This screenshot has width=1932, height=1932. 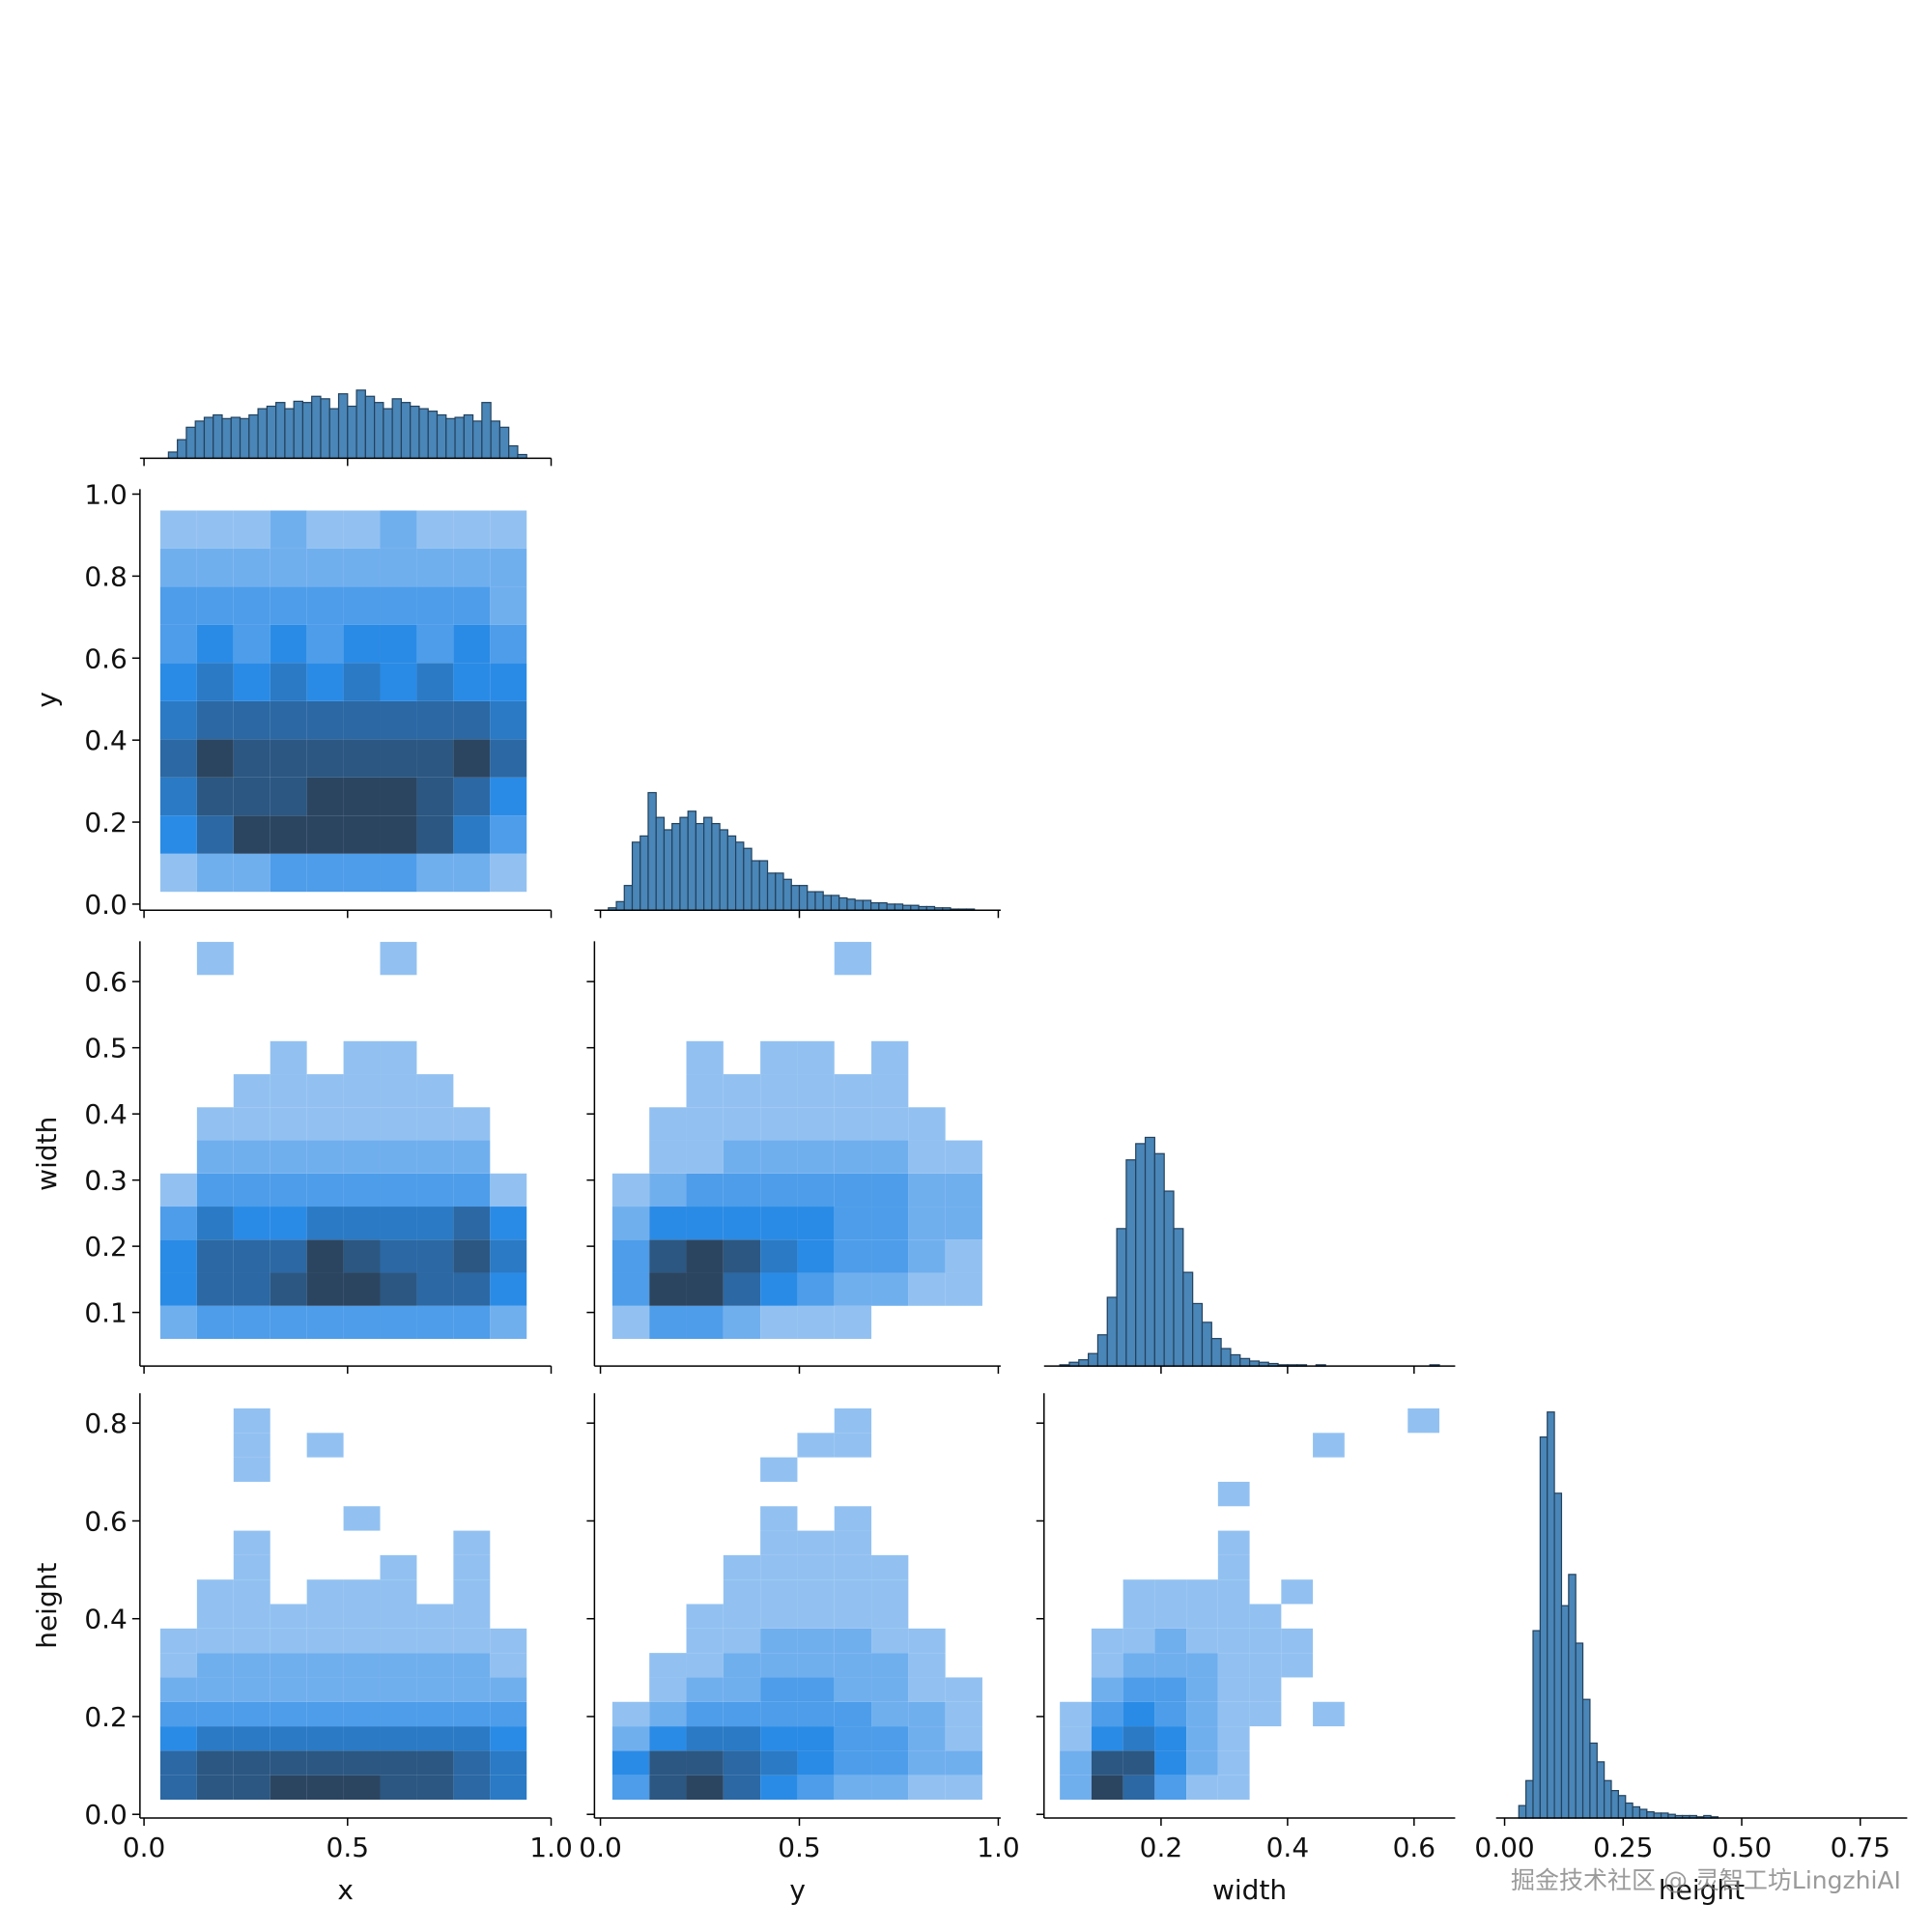 I want to click on y-tick-label: 0.1, so click(x=106, y=1313).